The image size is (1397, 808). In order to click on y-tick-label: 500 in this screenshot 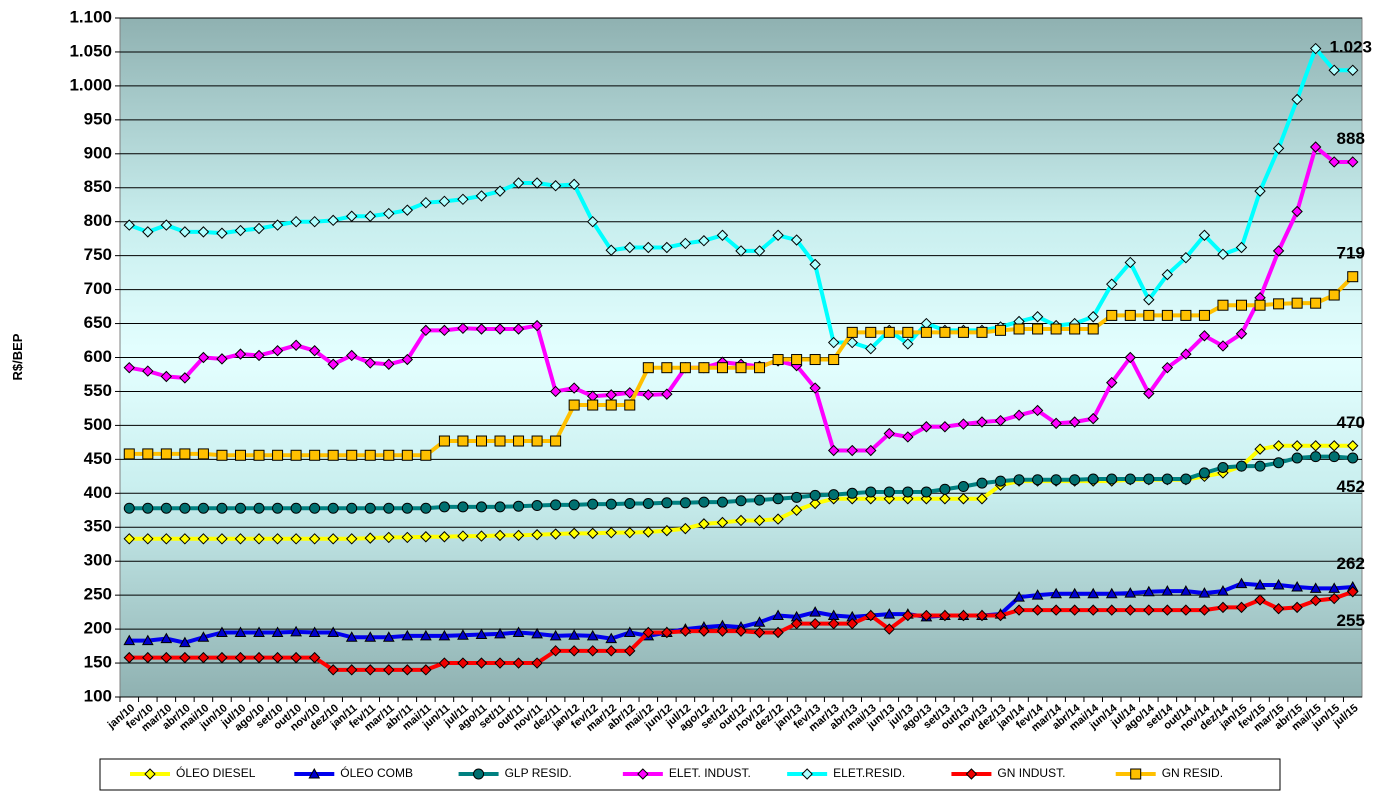, I will do `click(98, 424)`.